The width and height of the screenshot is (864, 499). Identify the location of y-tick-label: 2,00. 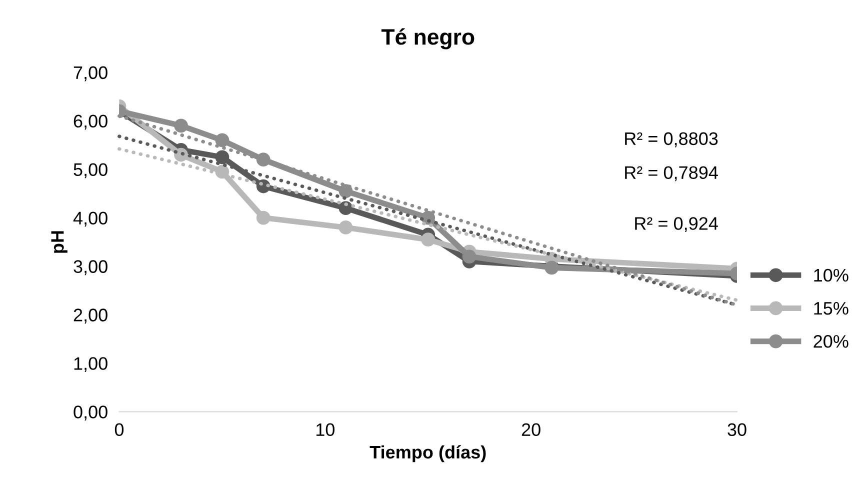
(91, 316).